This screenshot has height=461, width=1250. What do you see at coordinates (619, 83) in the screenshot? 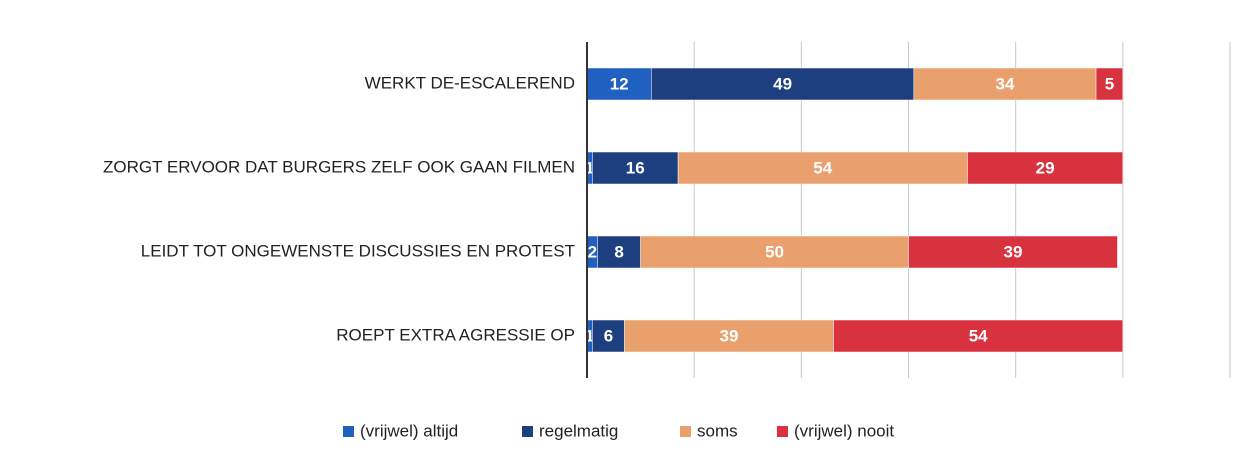
I see `data-label: 12` at bounding box center [619, 83].